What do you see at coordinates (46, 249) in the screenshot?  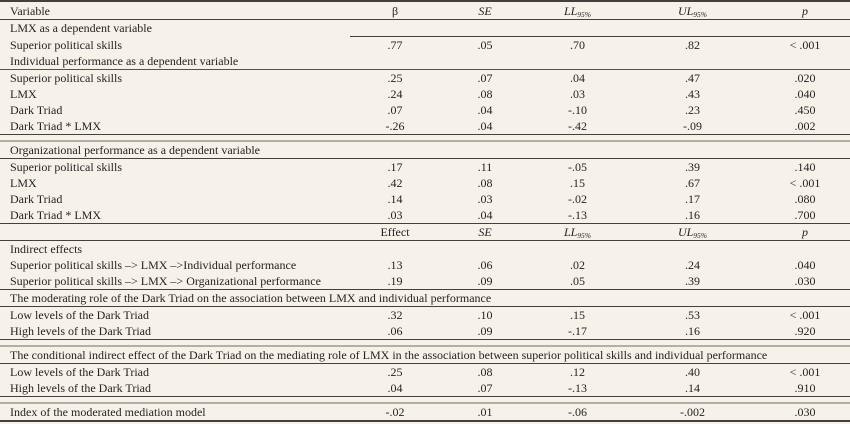 I see `section-header-label: Indirect effects` at bounding box center [46, 249].